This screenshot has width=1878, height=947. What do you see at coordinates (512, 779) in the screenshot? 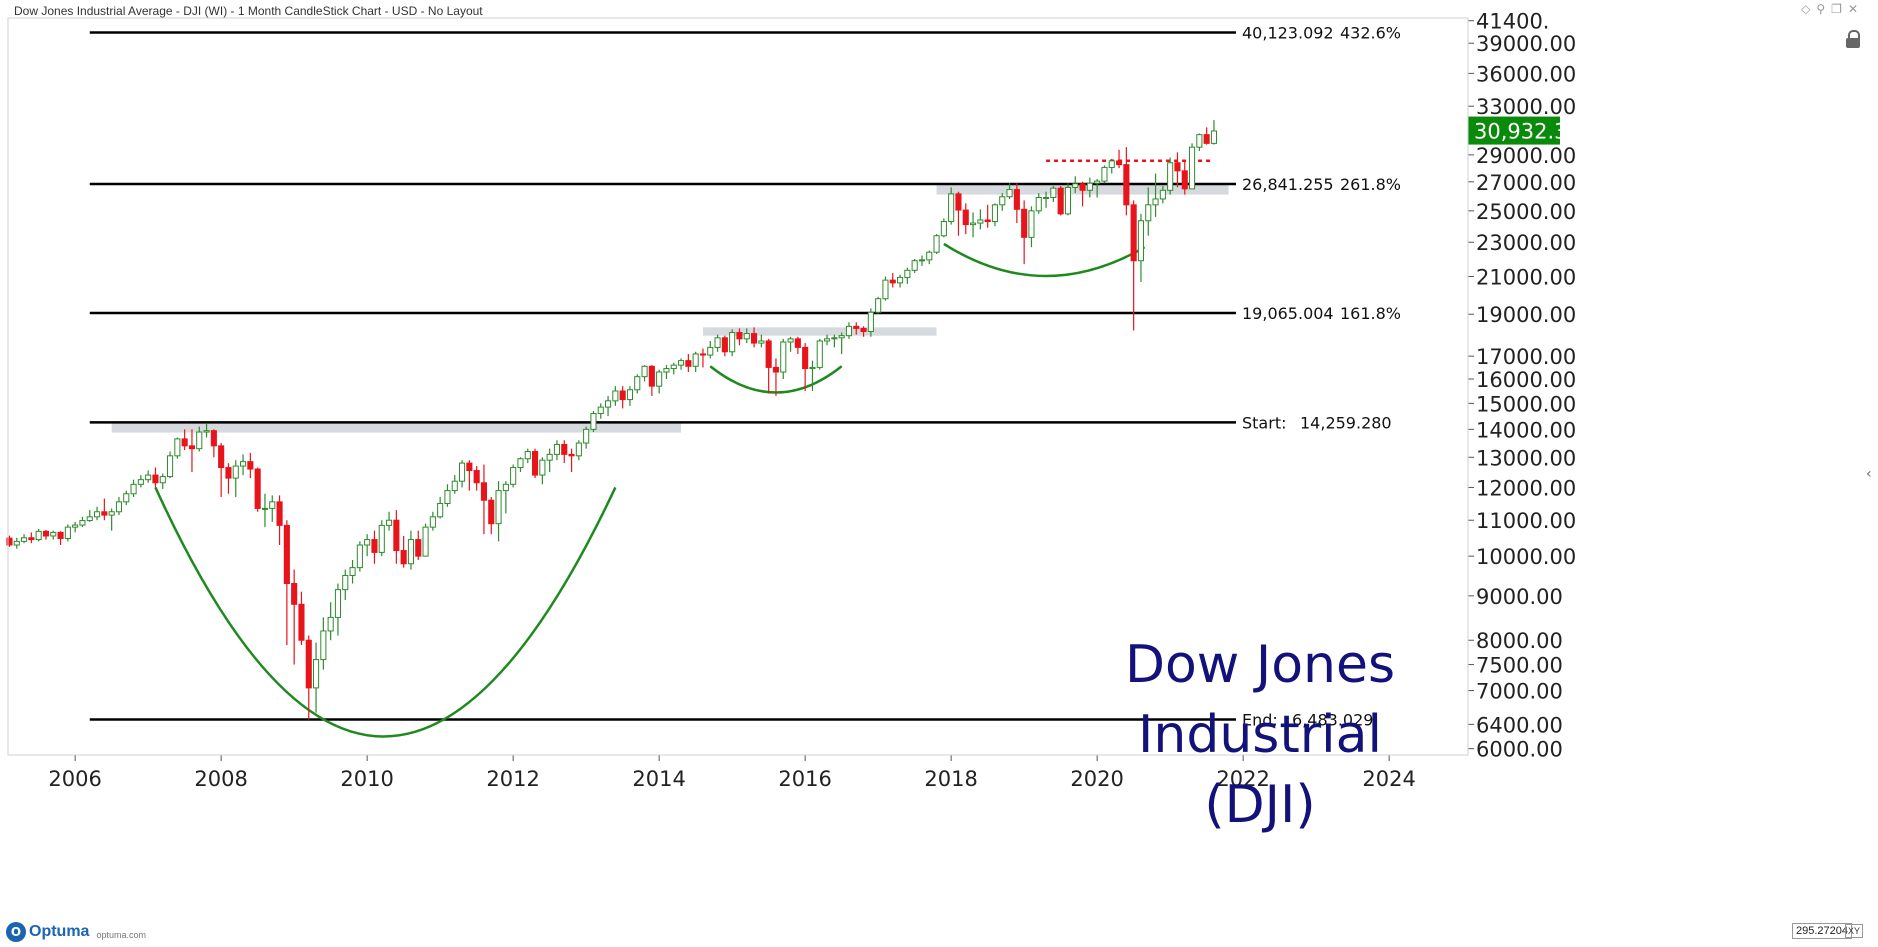
I see `date-tick-label: 2012` at bounding box center [512, 779].